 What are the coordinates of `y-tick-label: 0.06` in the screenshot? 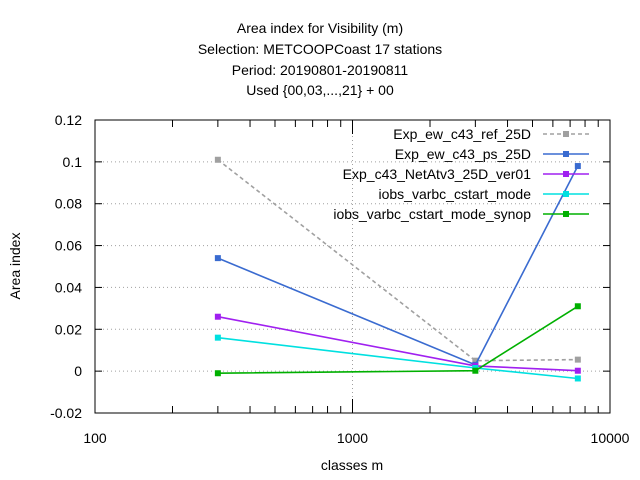 It's located at (68, 246).